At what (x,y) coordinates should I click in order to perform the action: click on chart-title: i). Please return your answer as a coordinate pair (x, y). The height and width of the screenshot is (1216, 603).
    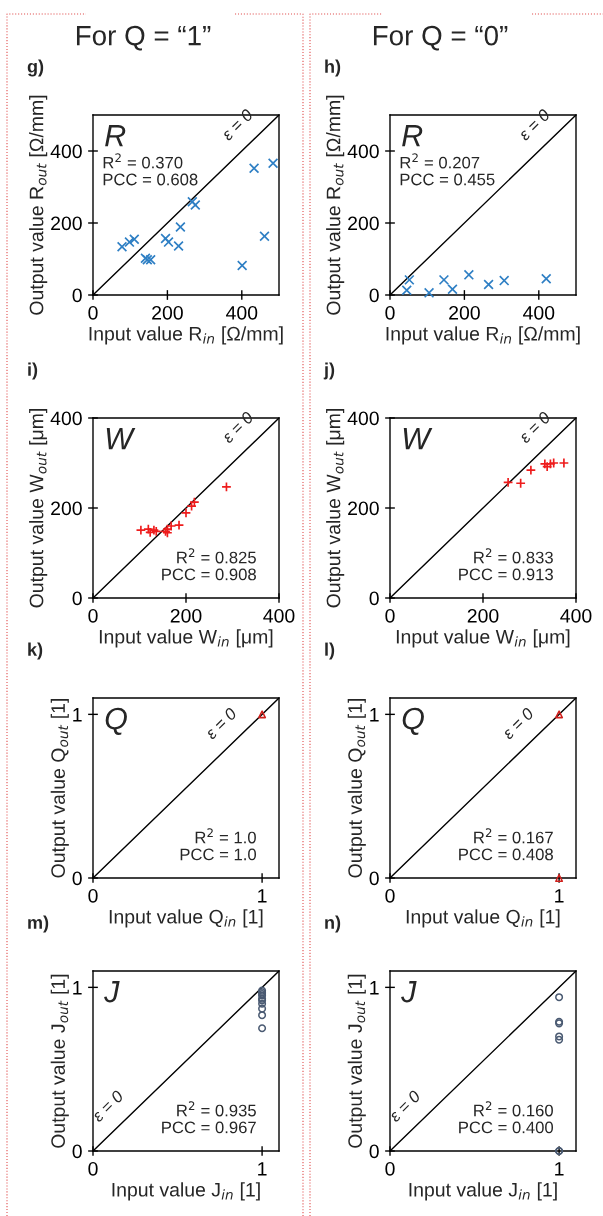
    Looking at the image, I should click on (33, 371).